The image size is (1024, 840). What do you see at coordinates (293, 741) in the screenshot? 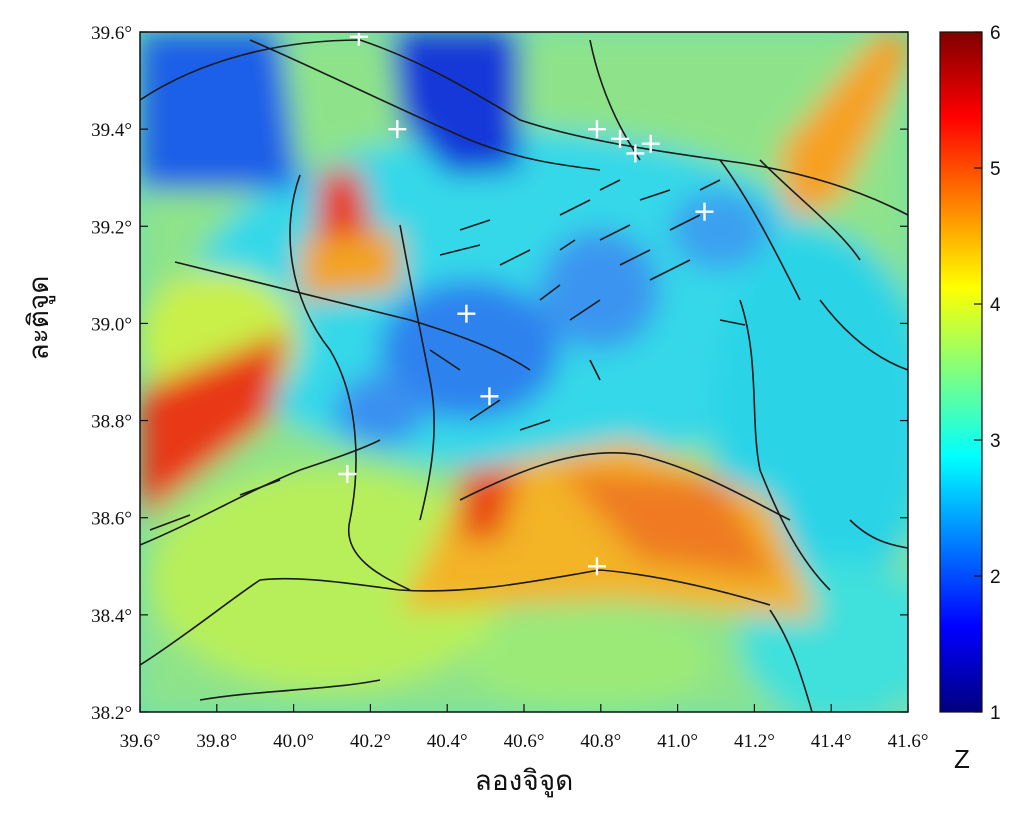
I see `x-tick-label: 40.0°` at bounding box center [293, 741].